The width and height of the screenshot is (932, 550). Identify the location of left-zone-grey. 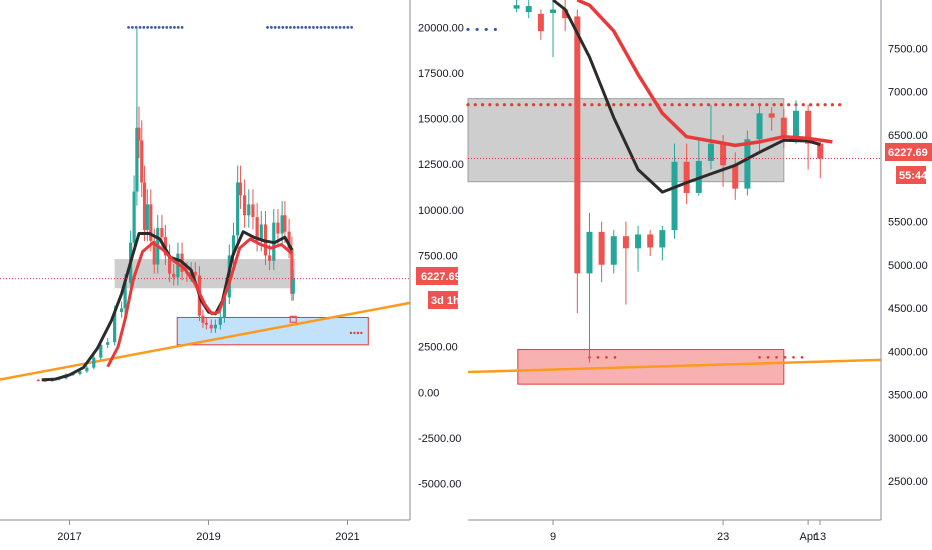
(205, 274).